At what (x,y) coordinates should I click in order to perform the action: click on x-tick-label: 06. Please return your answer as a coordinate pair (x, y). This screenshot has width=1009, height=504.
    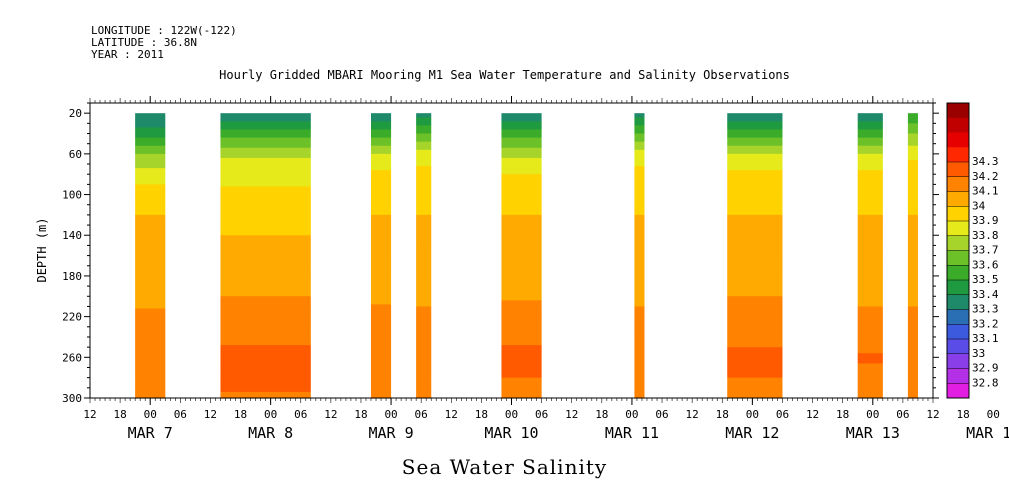
    Looking at the image, I should click on (902, 414).